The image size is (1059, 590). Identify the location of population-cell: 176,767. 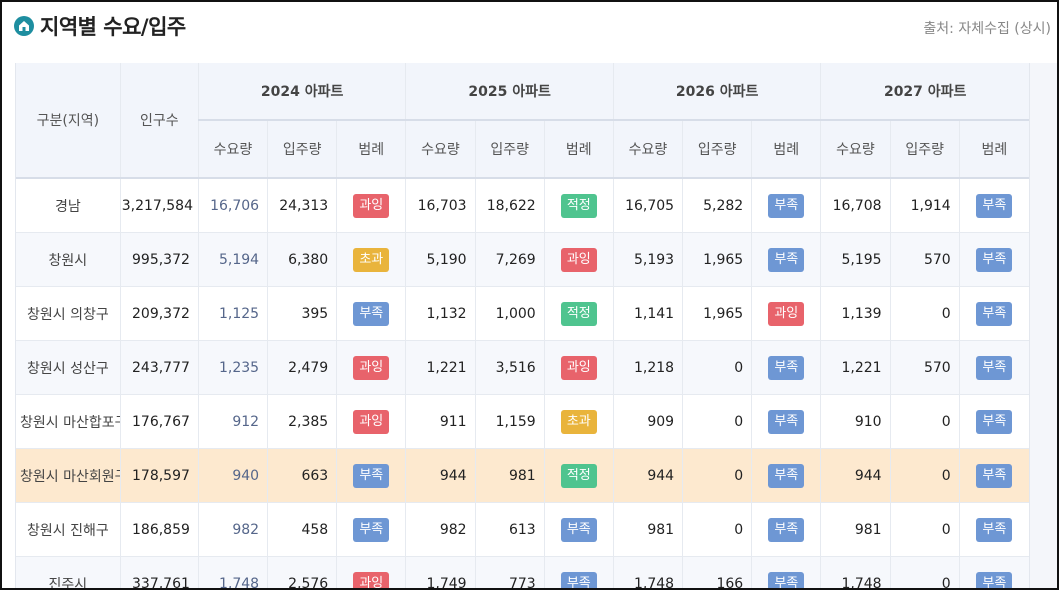
(159, 421).